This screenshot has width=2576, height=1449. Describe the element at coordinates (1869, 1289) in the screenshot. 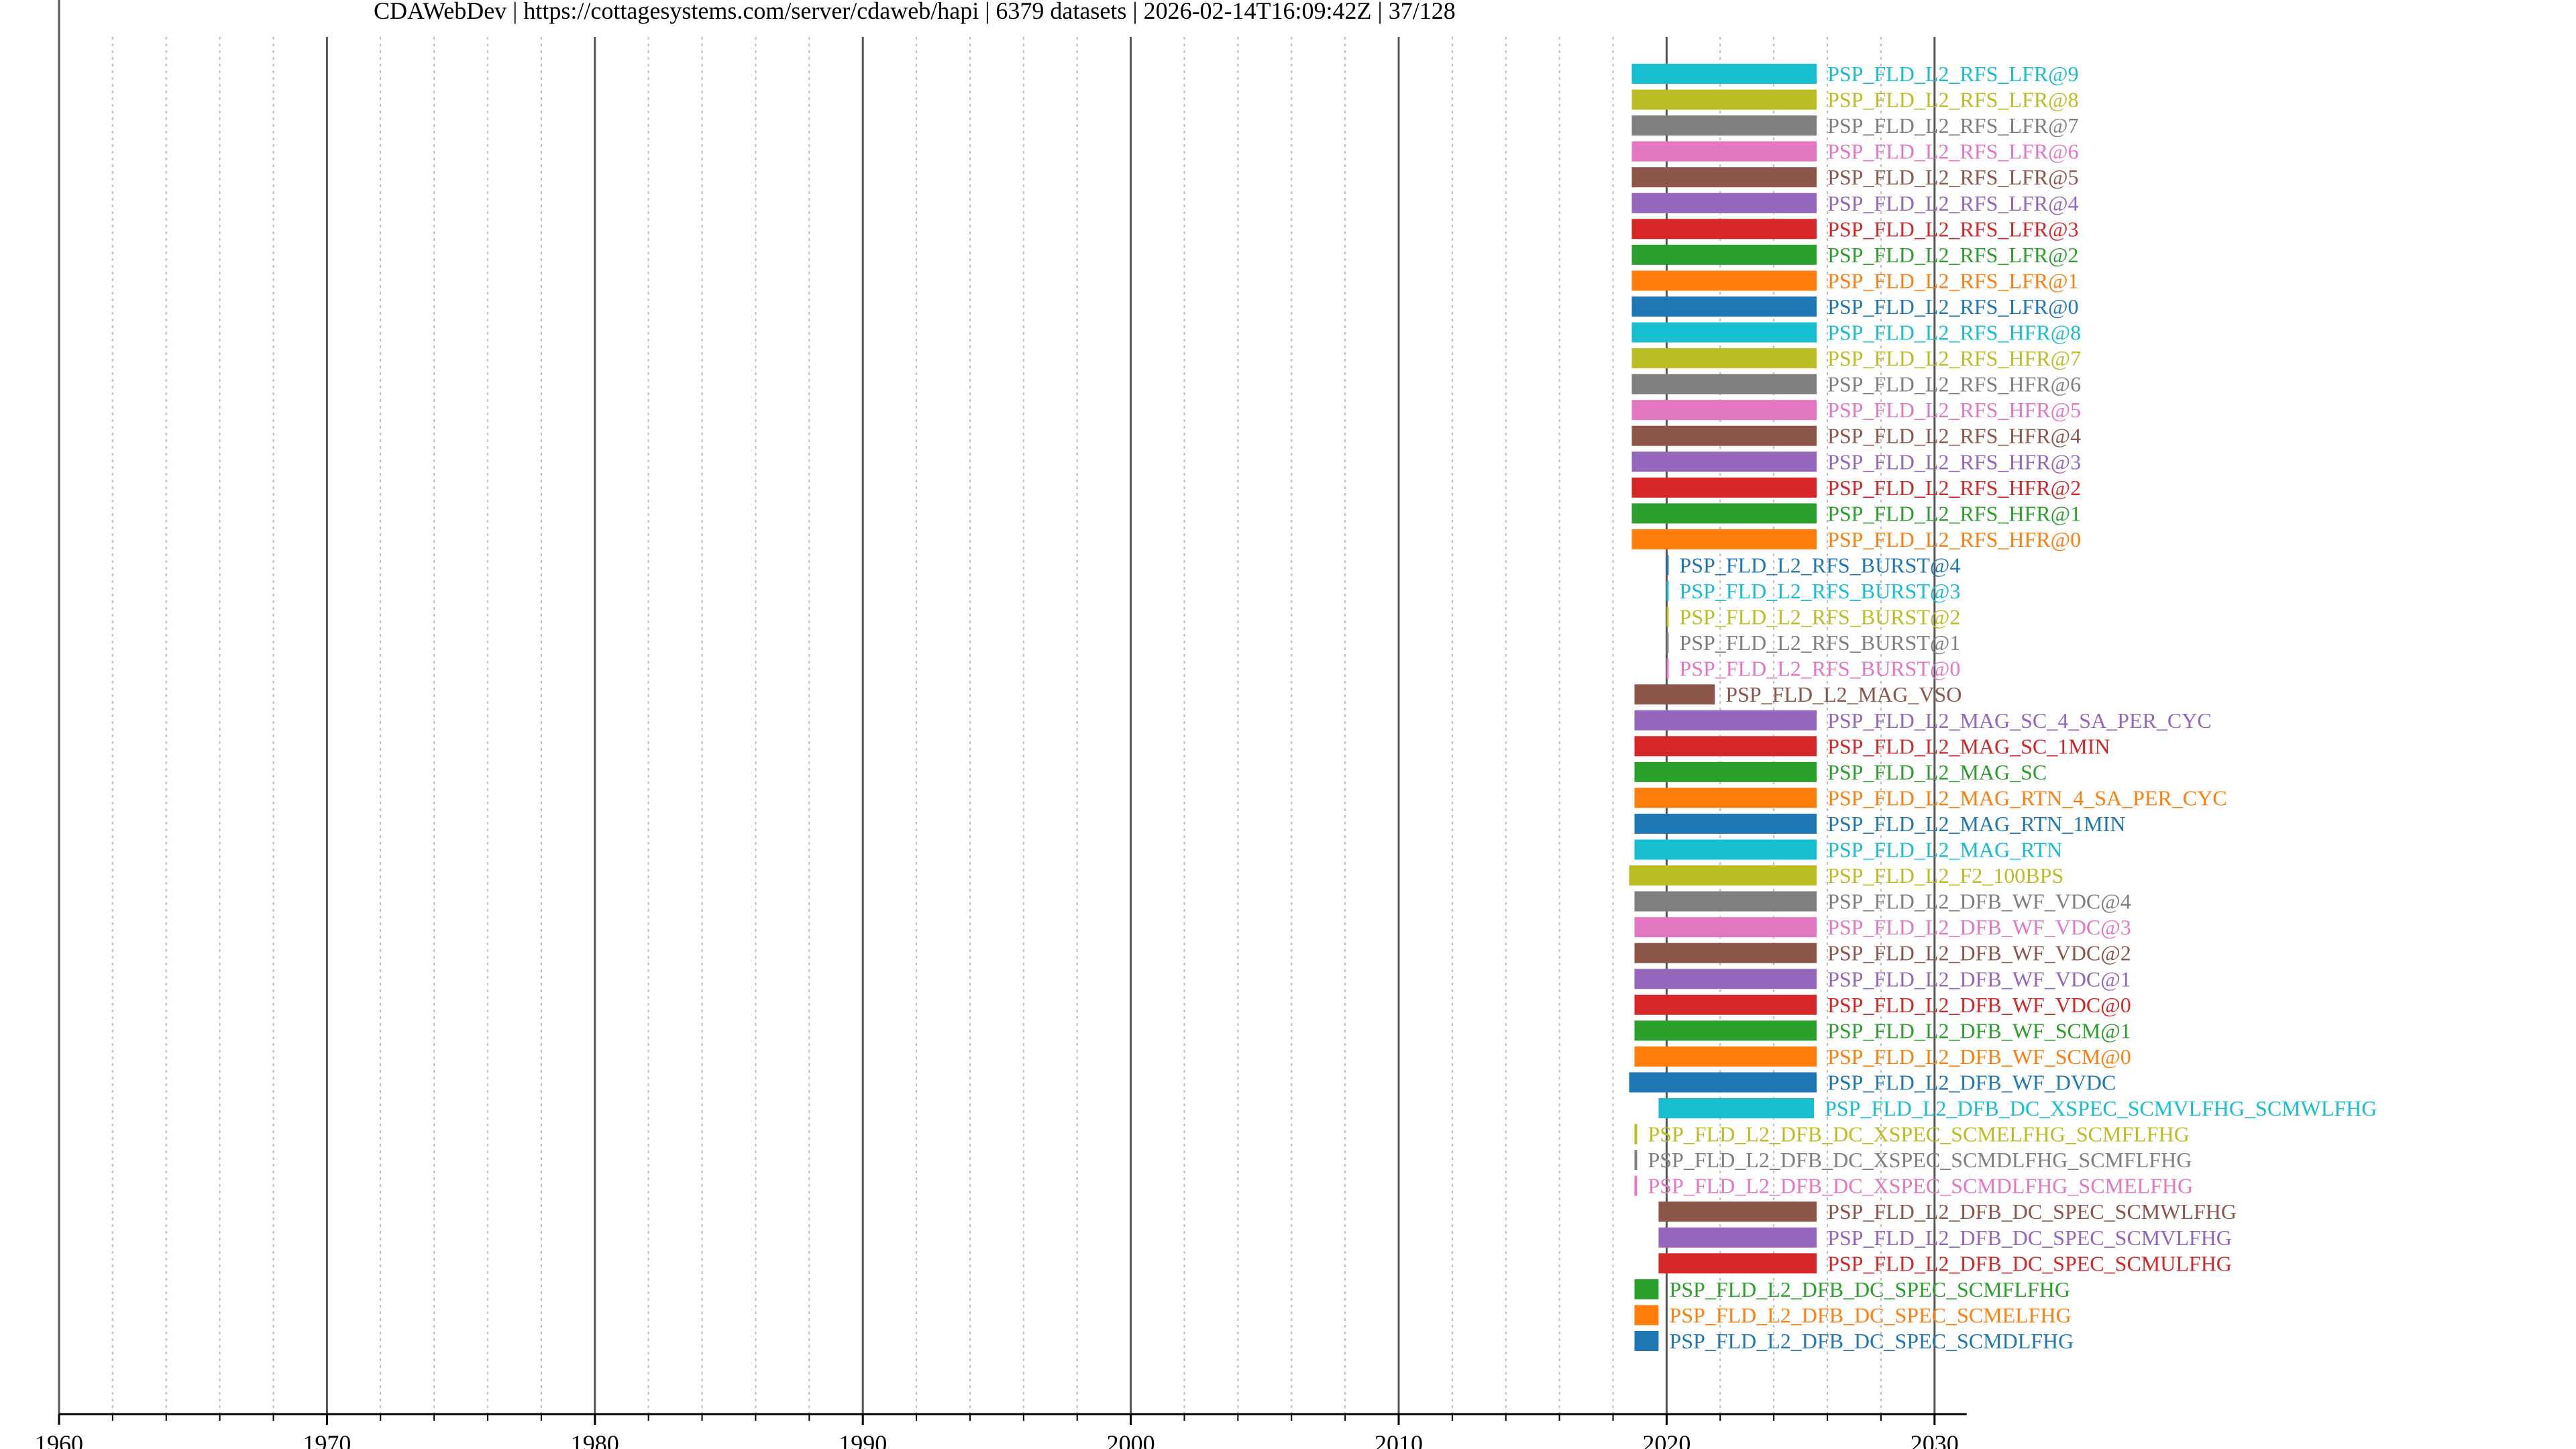

I see `dataset-label: PSP_FLD_L2_DFB_DC_SPEC_SCMFLFHG` at that location.